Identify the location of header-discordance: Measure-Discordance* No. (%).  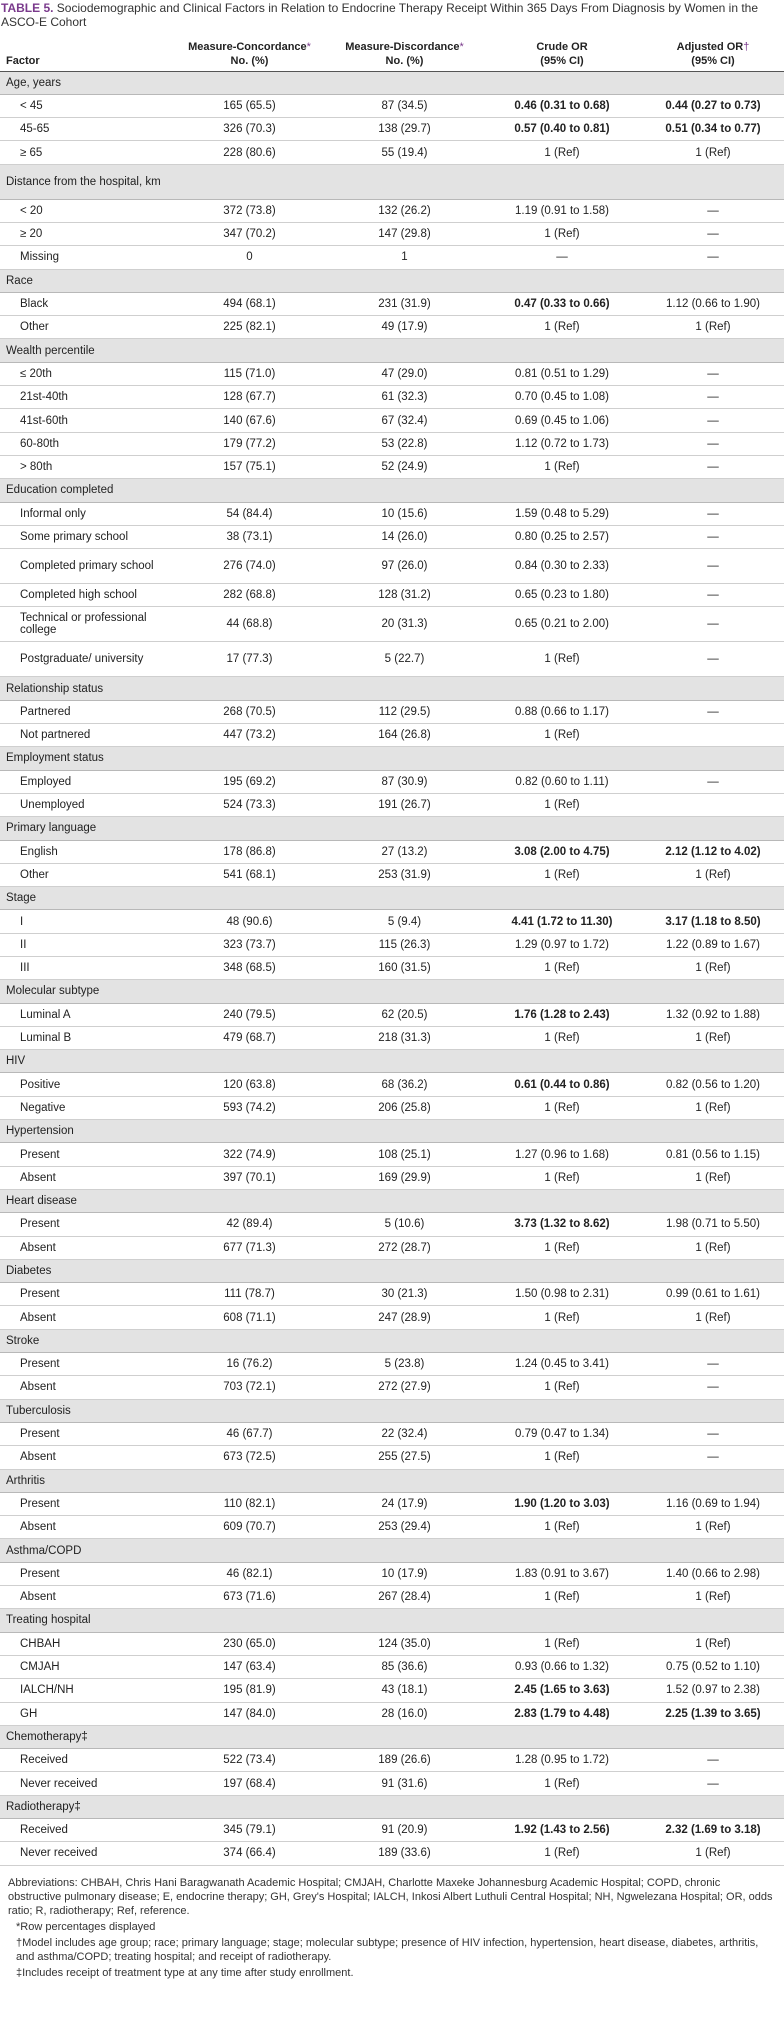
(404, 51).